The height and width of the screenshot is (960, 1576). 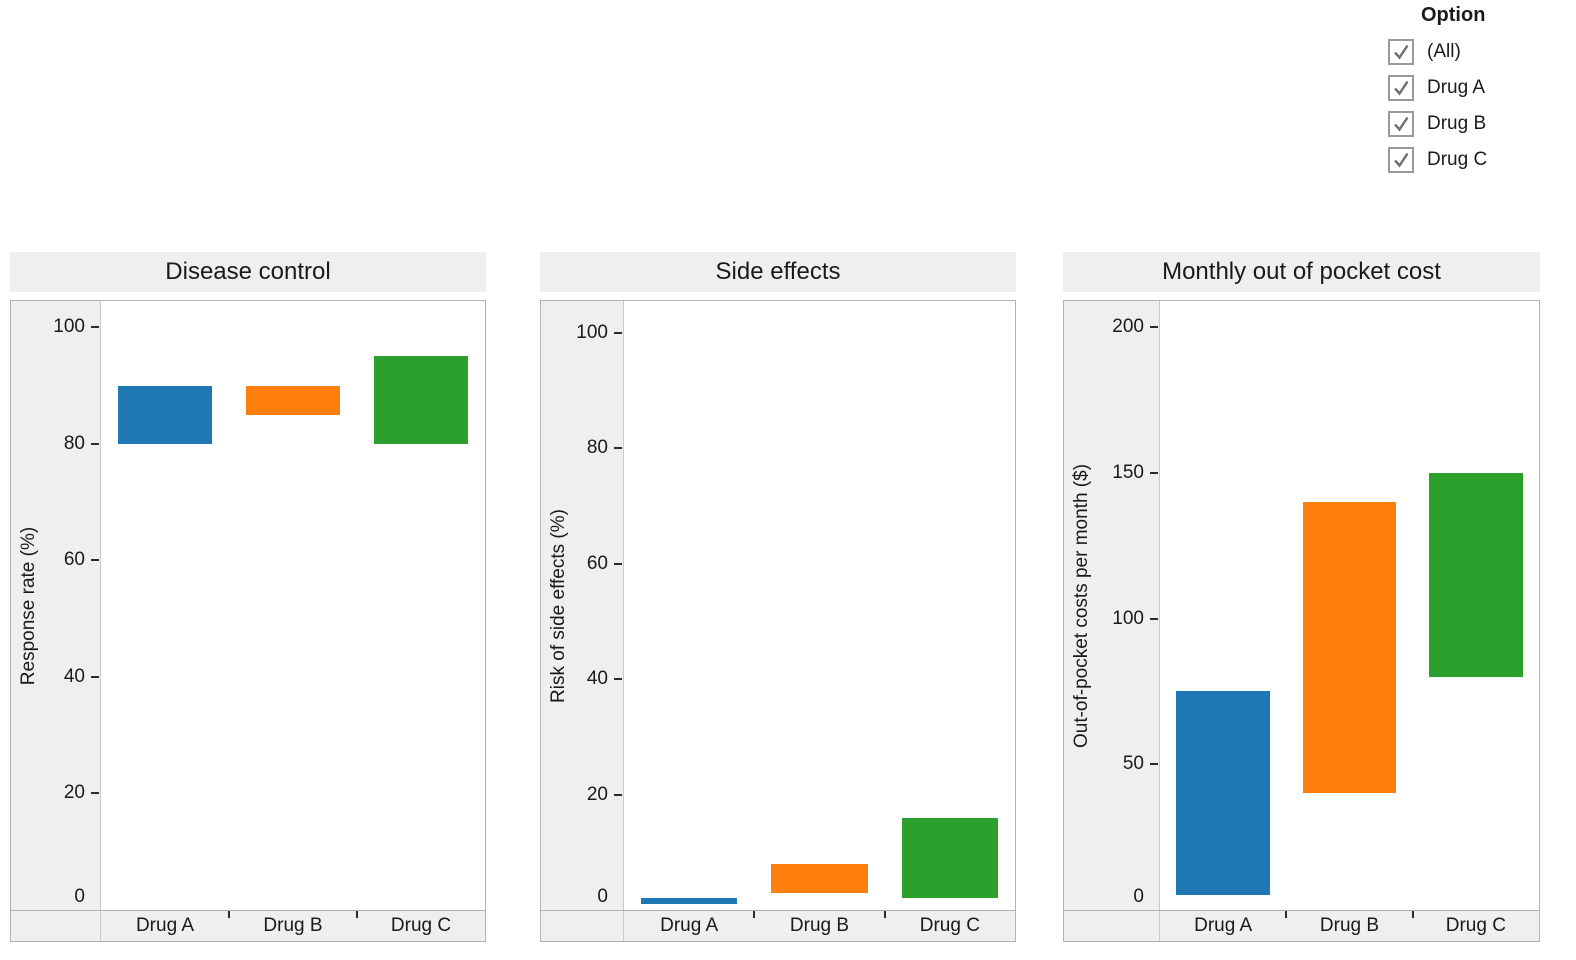 What do you see at coordinates (74, 443) in the screenshot?
I see `y-axis-tick-label: 80` at bounding box center [74, 443].